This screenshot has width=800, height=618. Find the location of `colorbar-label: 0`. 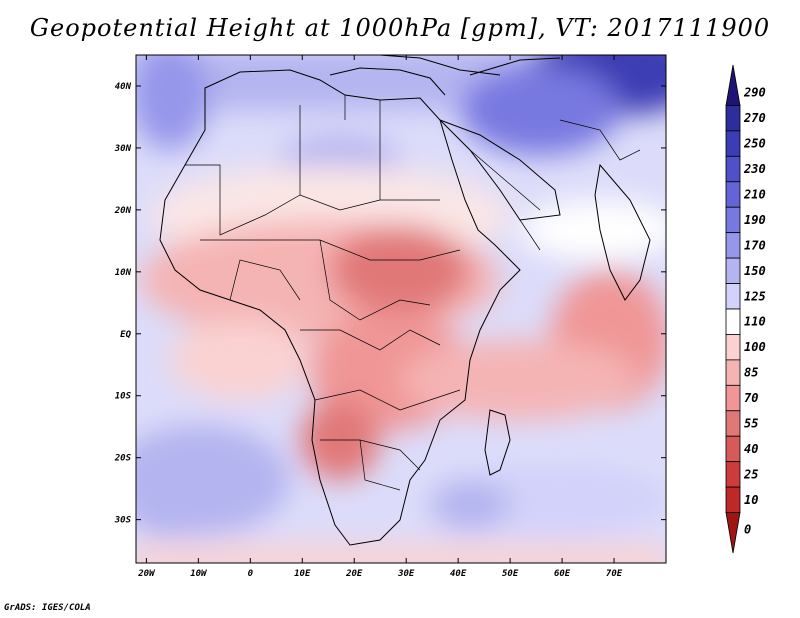

colorbar-label: 0 is located at coordinates (747, 529).